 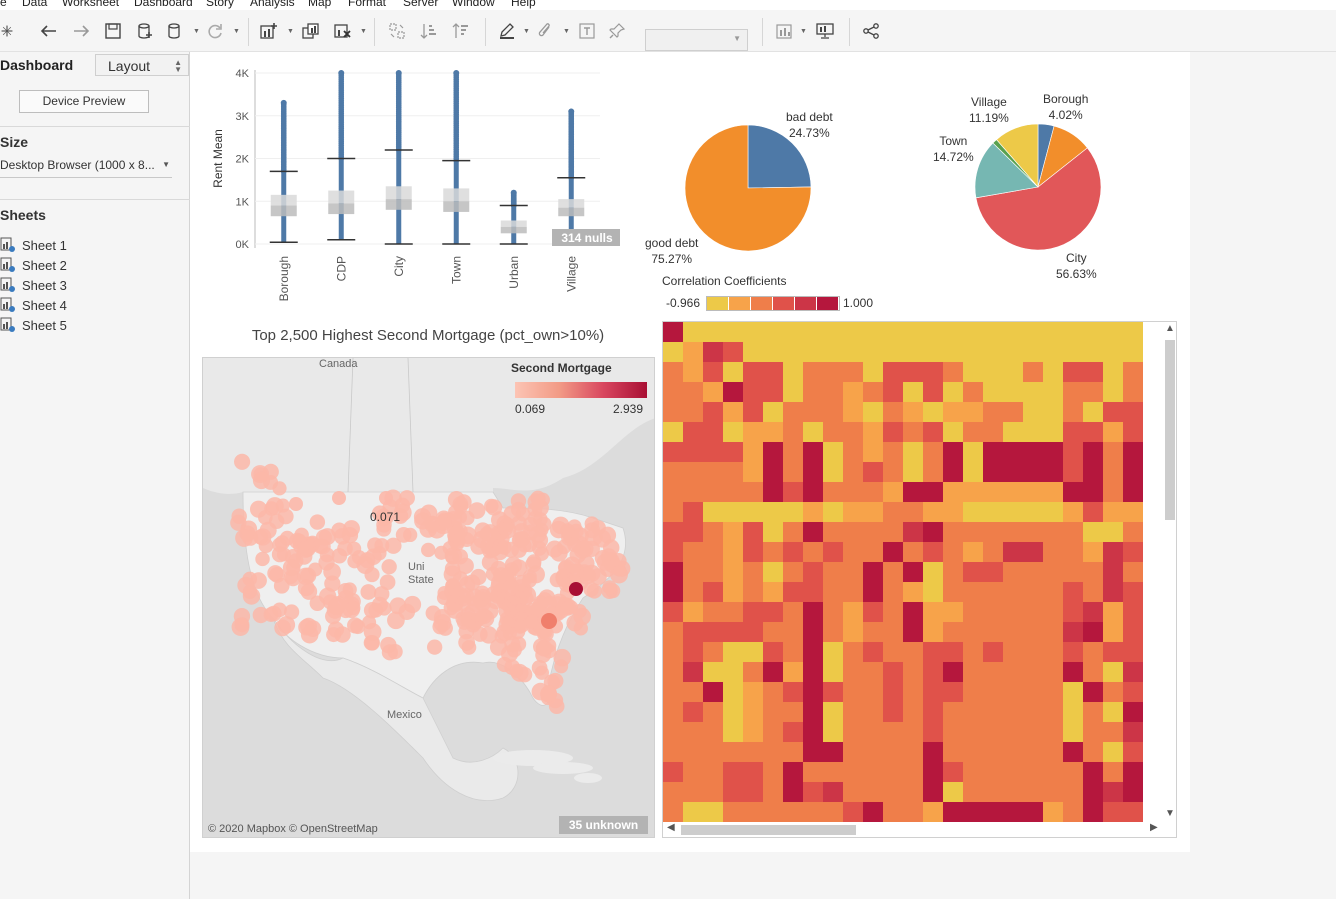 I want to click on scroll-down-icon: ▼, so click(x=1170, y=813).